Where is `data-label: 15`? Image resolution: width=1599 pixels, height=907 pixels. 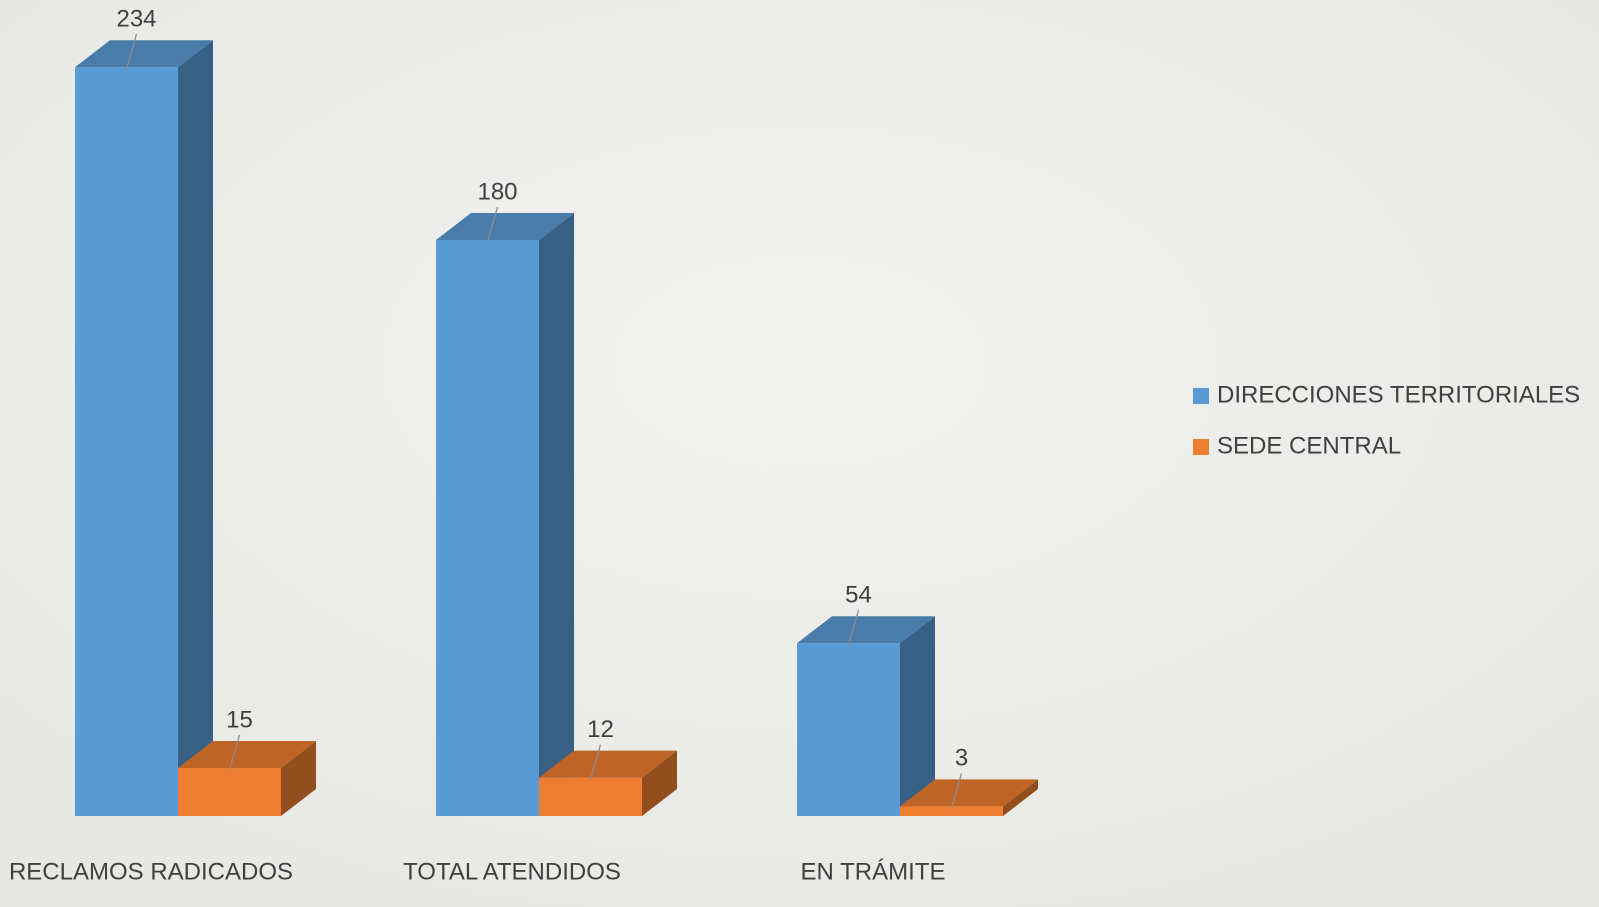
data-label: 15 is located at coordinates (239, 719).